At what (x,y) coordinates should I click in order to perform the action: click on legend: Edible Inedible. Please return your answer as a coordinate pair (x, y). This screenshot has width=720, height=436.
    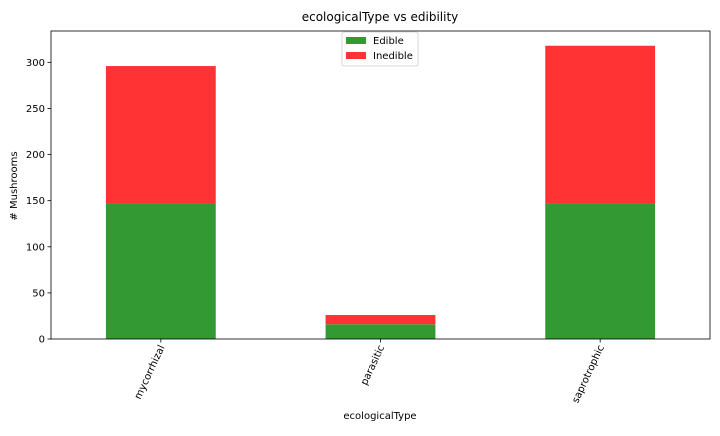
    Looking at the image, I should click on (380, 49).